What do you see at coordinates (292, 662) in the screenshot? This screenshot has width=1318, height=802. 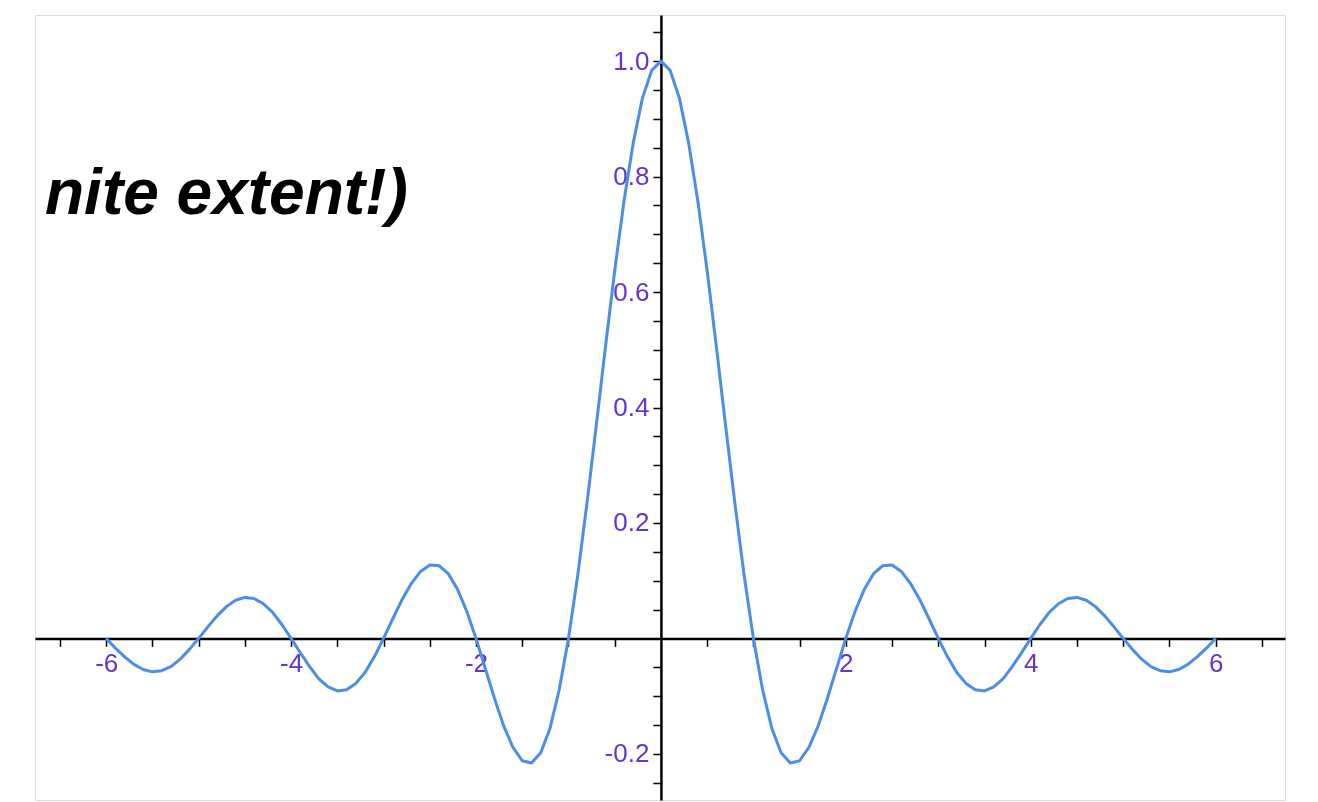 I see `x-tick-label: -4` at bounding box center [292, 662].